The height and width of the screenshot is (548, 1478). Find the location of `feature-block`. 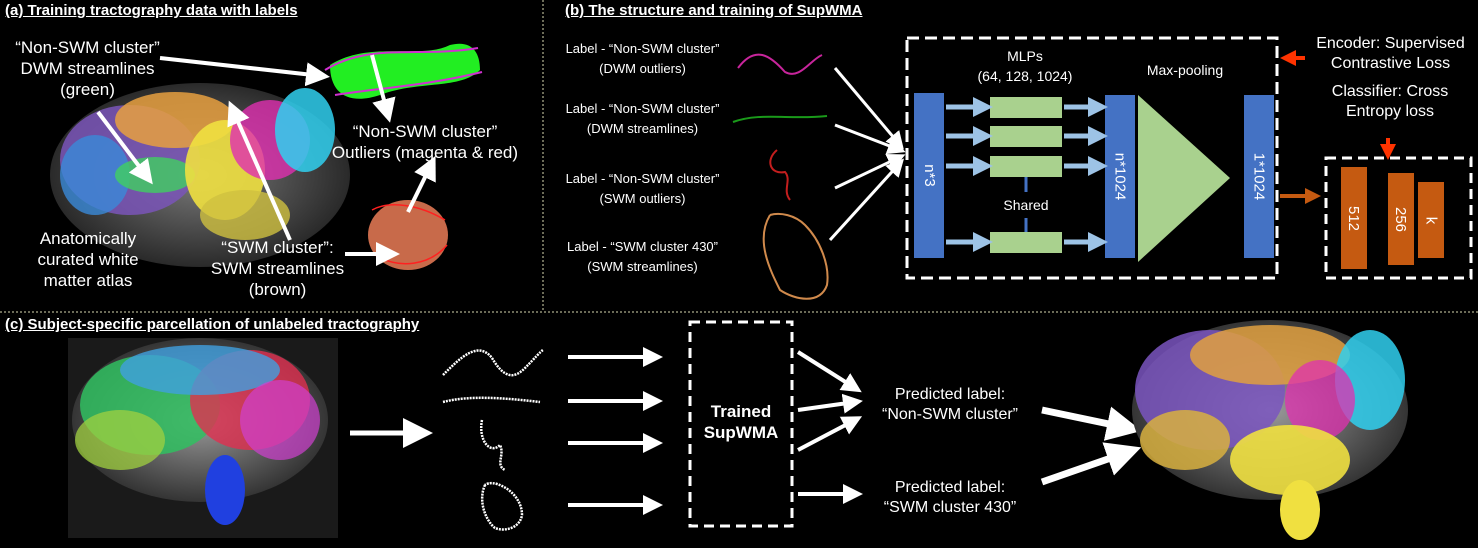

feature-block is located at coordinates (1120, 176).